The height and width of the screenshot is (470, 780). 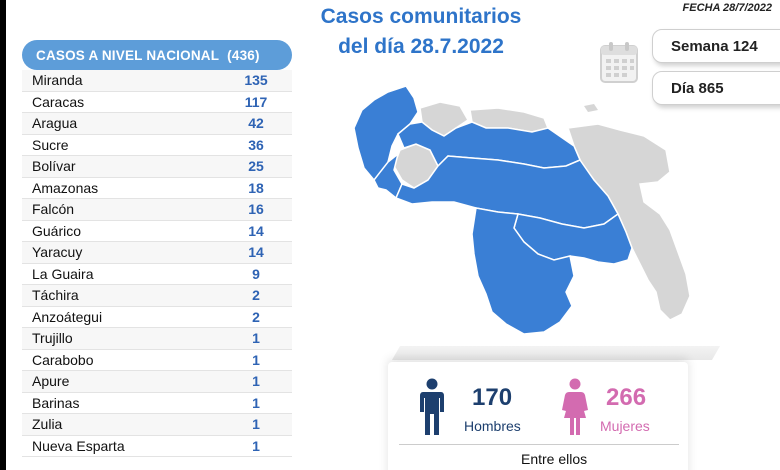 I want to click on state-name: Amazonas, so click(x=65, y=187).